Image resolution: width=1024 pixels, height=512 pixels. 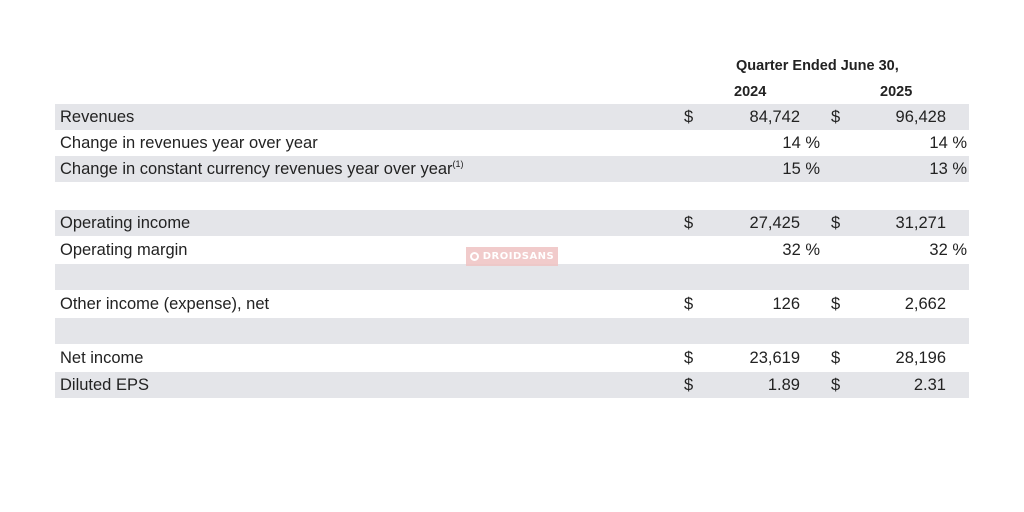 I want to click on year-header-2025: 2025, so click(x=896, y=92).